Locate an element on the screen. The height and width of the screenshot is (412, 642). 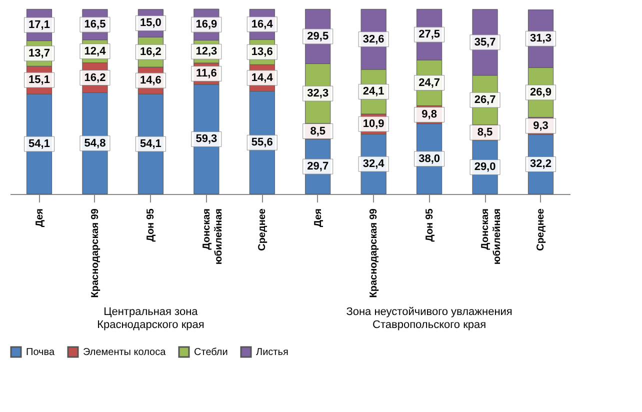
data-label: 32,3 is located at coordinates (318, 94).